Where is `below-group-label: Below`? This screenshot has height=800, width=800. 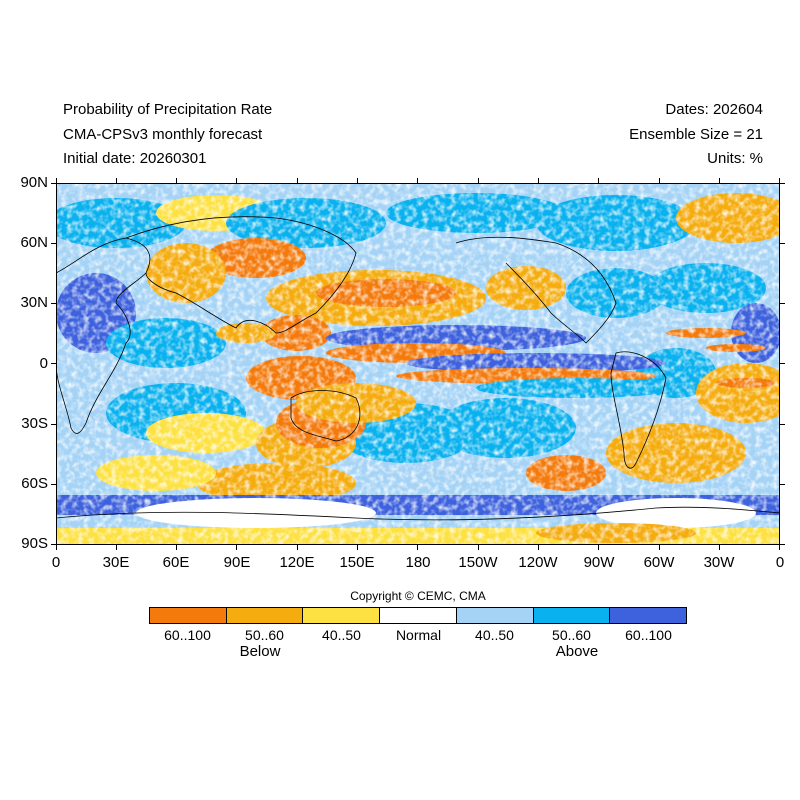
below-group-label: Below is located at coordinates (260, 651).